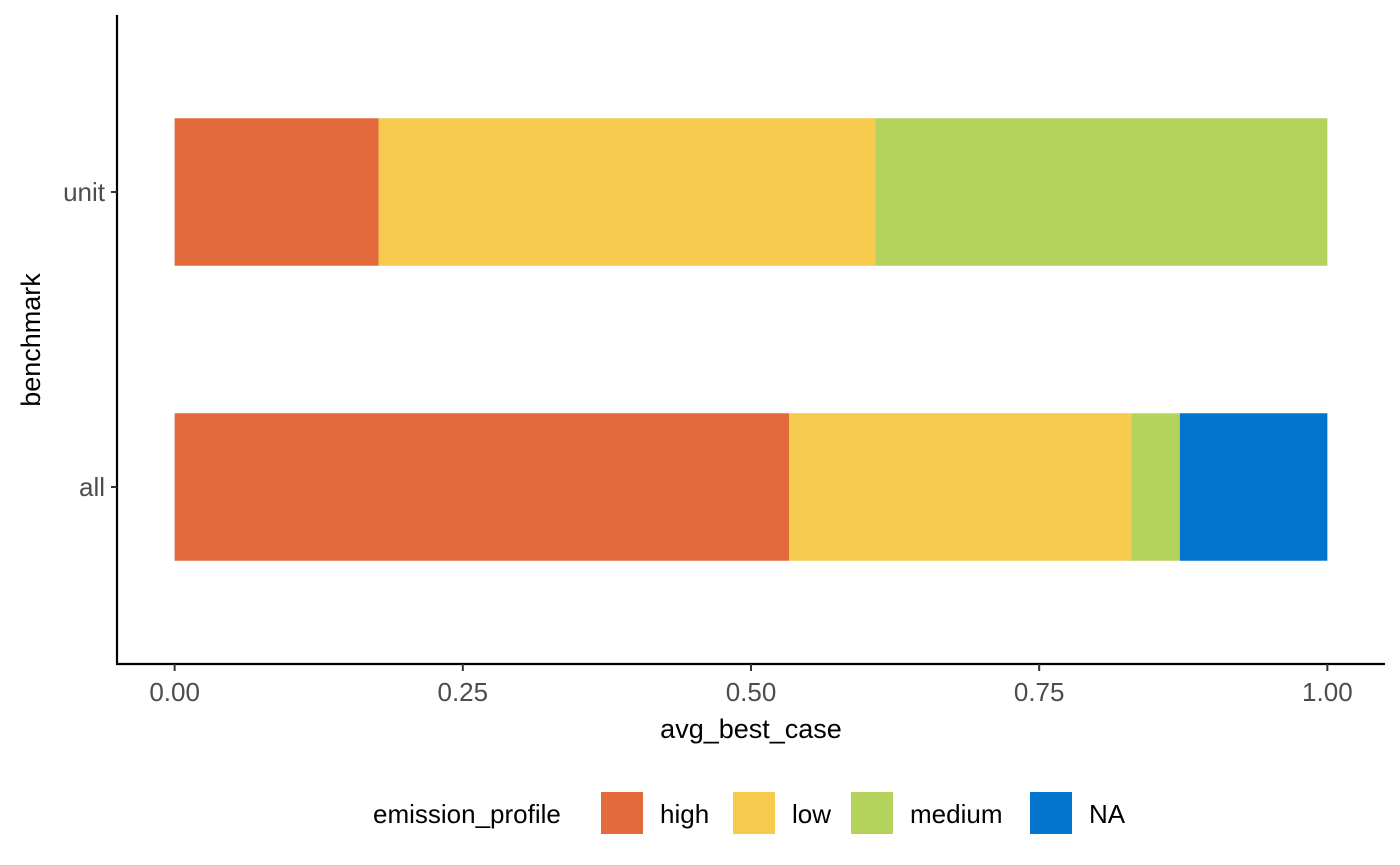 This screenshot has height=865, width=1400. What do you see at coordinates (31, 340) in the screenshot?
I see `y-axis-title: benchmark` at bounding box center [31, 340].